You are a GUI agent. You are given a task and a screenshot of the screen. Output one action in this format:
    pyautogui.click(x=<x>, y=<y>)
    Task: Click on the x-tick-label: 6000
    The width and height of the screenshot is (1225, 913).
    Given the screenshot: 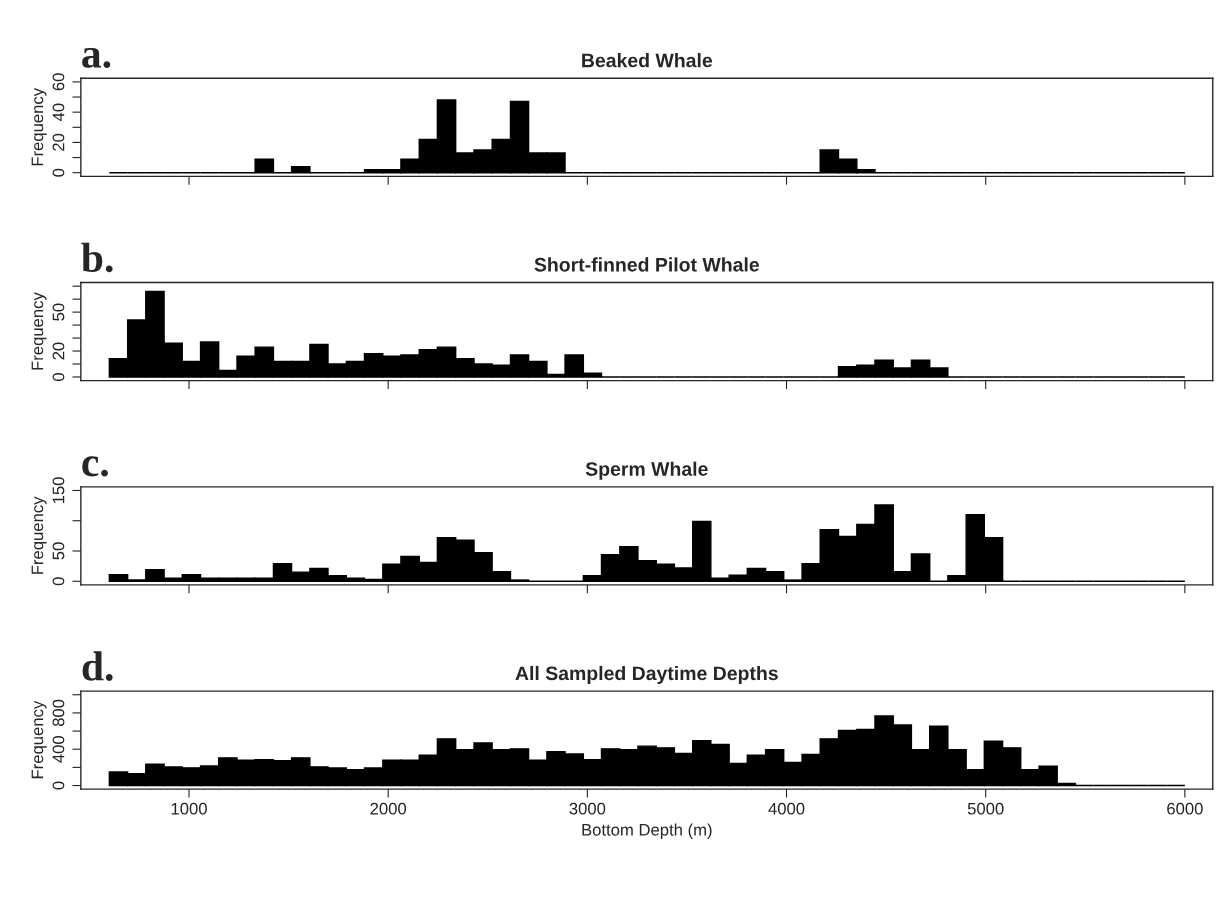 What is the action you would take?
    pyautogui.click(x=1185, y=808)
    